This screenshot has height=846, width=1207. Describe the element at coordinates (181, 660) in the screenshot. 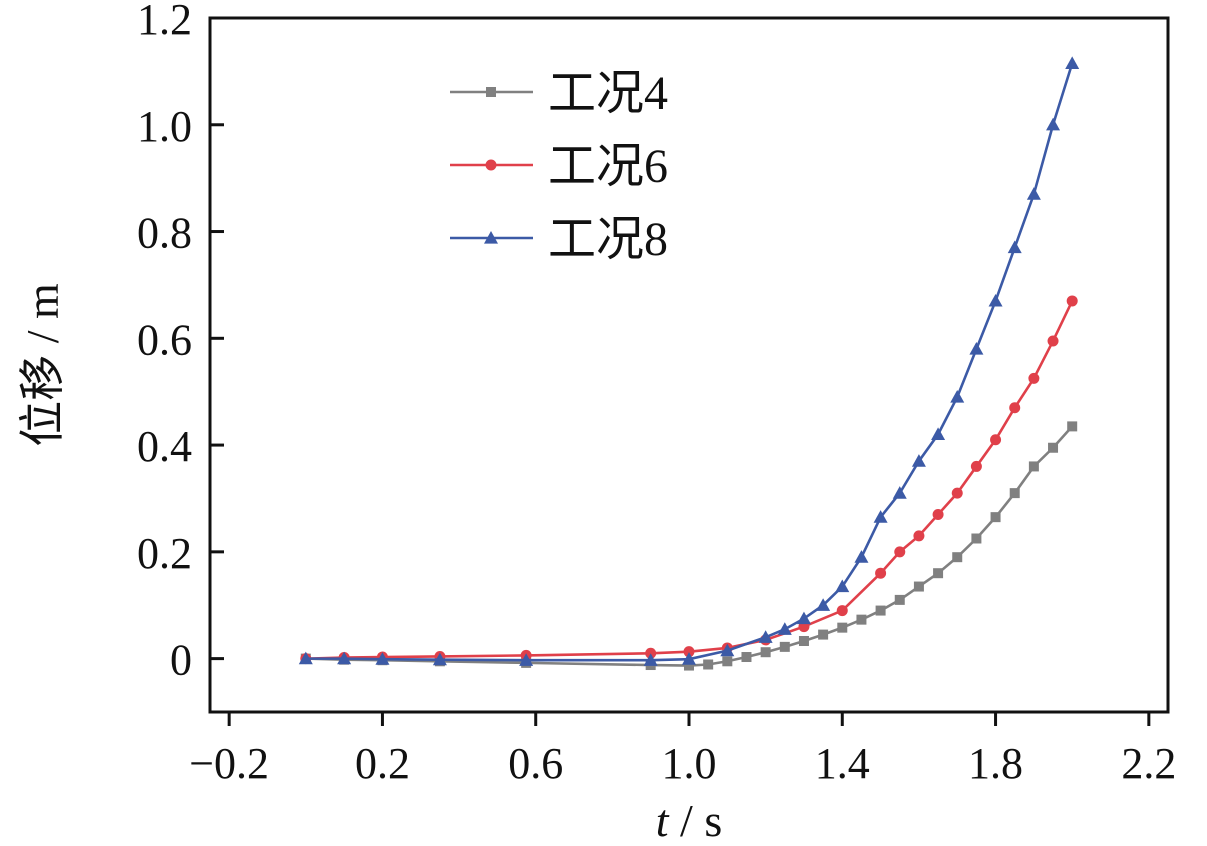

I see `y-tick-label: 0` at that location.